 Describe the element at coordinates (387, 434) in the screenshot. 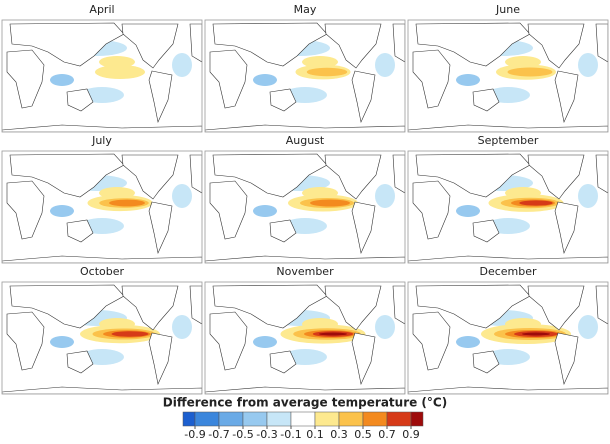

I see `colorbar-label: 0.7` at that location.